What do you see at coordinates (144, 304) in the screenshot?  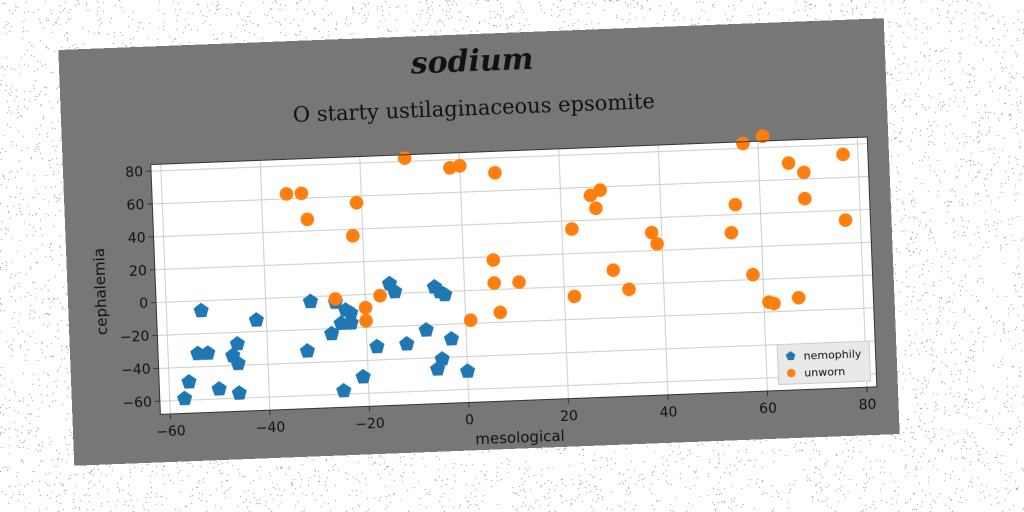 I see `y-tick-label: 0` at bounding box center [144, 304].